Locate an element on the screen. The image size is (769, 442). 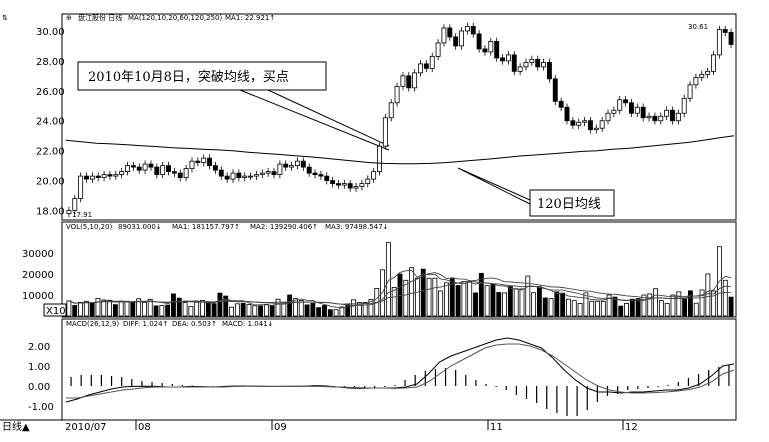
ma120-pointer-a is located at coordinates (494, 184).